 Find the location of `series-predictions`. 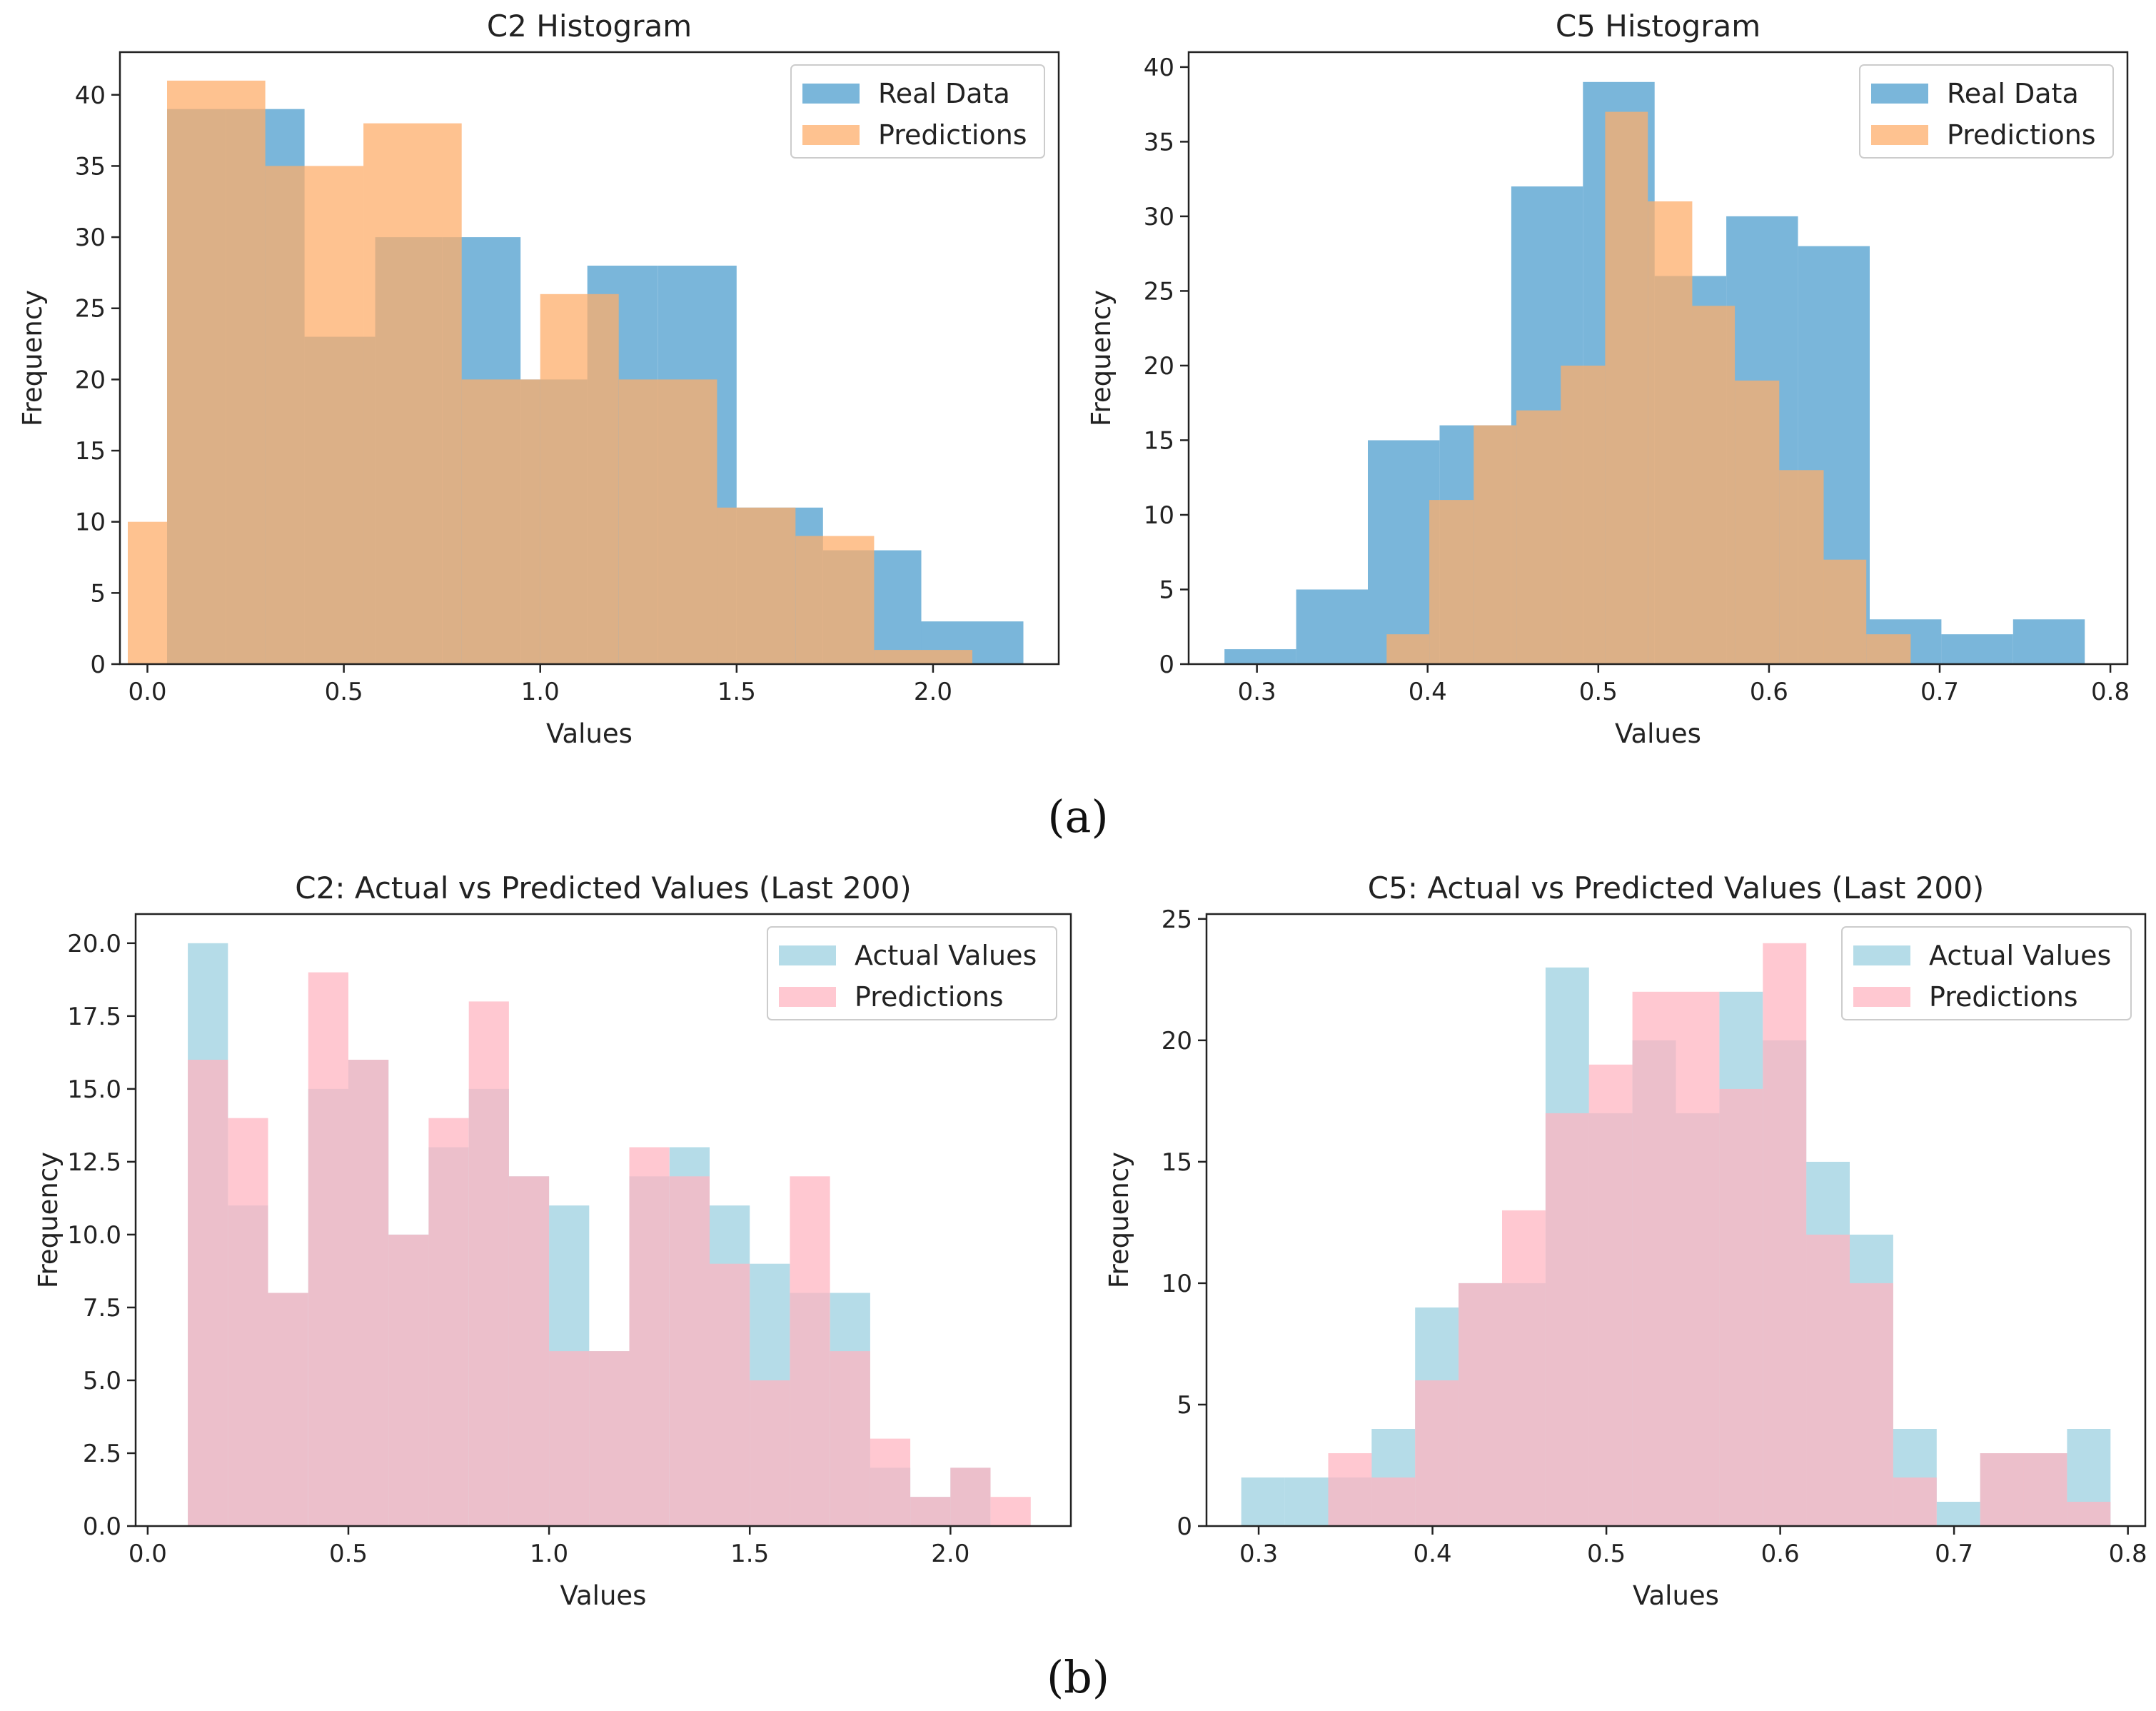

series-predictions is located at coordinates (1720, 1234).